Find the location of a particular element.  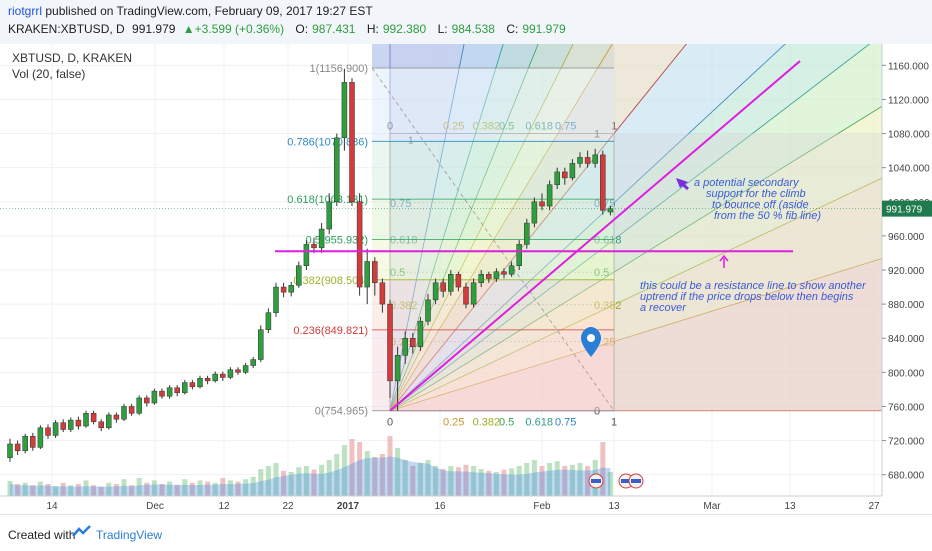

annotation-text-1: to bounce off (aside is located at coordinates (760, 205).